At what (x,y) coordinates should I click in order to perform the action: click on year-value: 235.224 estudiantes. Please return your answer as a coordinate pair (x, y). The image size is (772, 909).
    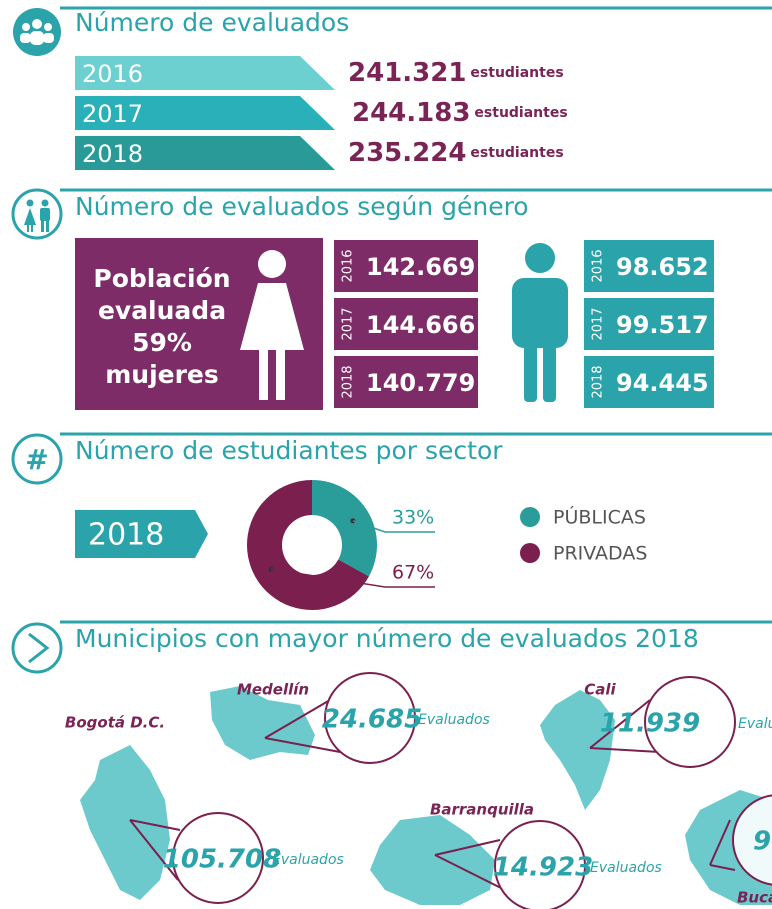
    Looking at the image, I should click on (456, 153).